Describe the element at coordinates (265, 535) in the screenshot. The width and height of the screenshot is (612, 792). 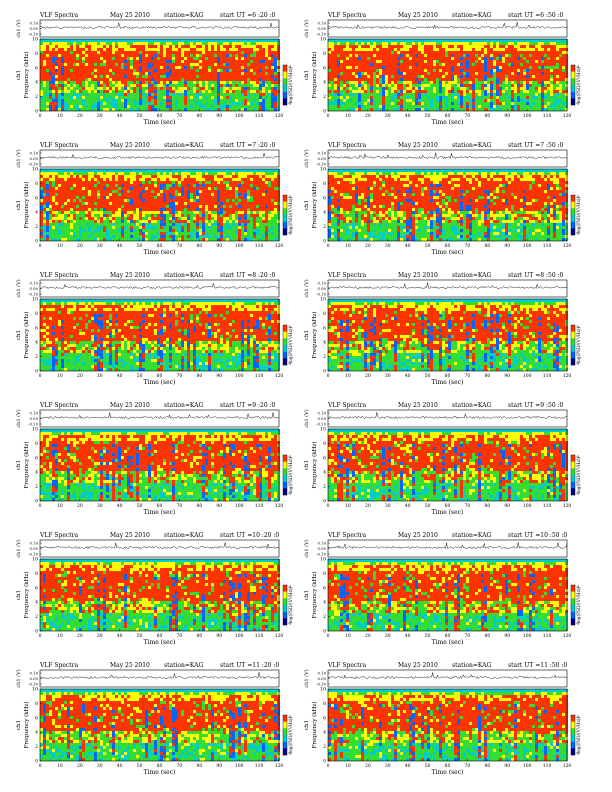
I see `start-time-value: 10 :20 :0` at that location.